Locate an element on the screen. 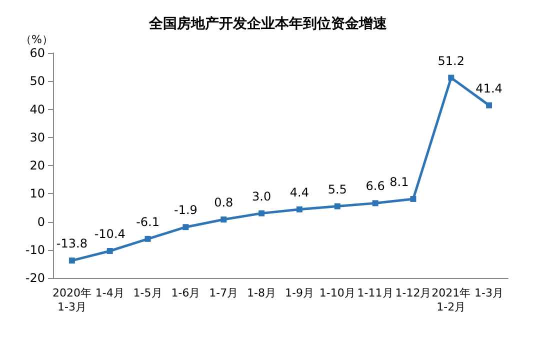 This screenshot has width=540, height=339. y-tick-label: 30 is located at coordinates (37, 137).